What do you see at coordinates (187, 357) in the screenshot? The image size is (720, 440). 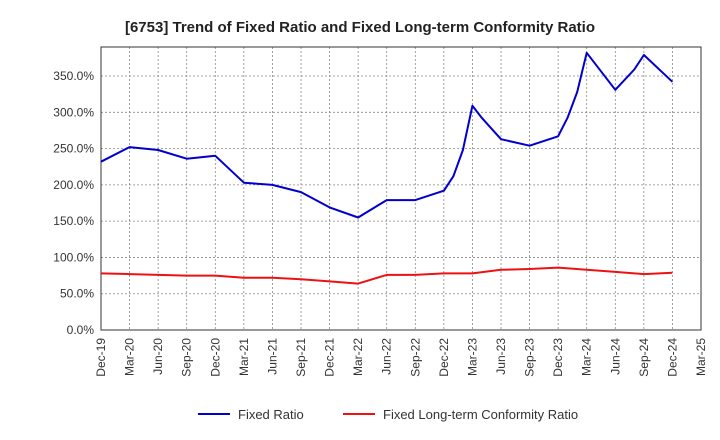 I see `x-tick-label: Sep-20` at bounding box center [187, 357].